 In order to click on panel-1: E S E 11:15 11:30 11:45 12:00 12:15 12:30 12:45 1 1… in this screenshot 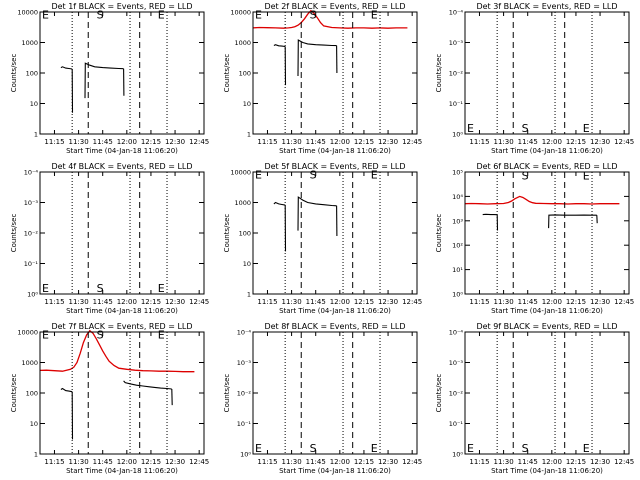, I will do `click(109, 78)`.